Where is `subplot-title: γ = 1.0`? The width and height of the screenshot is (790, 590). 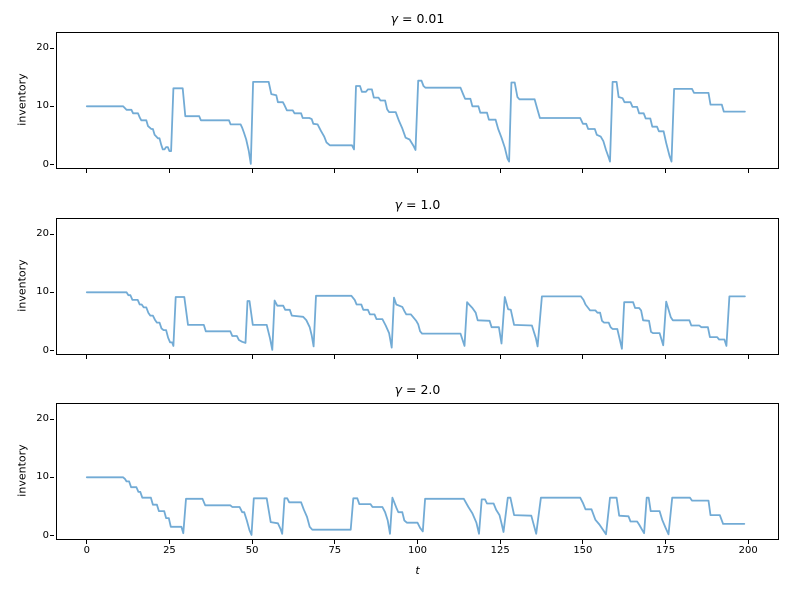 subplot-title: γ = 1.0 is located at coordinates (417, 205).